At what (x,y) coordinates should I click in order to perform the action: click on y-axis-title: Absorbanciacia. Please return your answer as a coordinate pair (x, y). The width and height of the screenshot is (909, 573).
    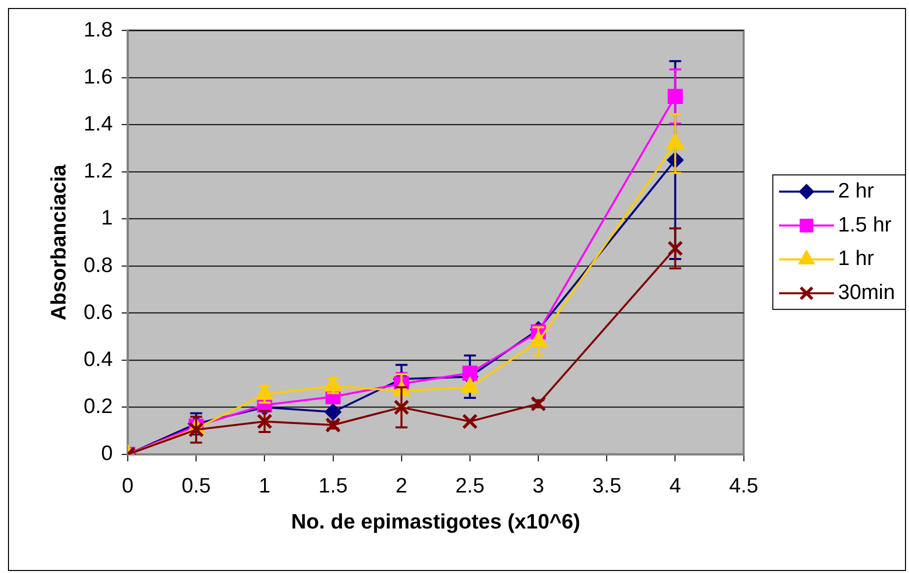
    Looking at the image, I should click on (58, 242).